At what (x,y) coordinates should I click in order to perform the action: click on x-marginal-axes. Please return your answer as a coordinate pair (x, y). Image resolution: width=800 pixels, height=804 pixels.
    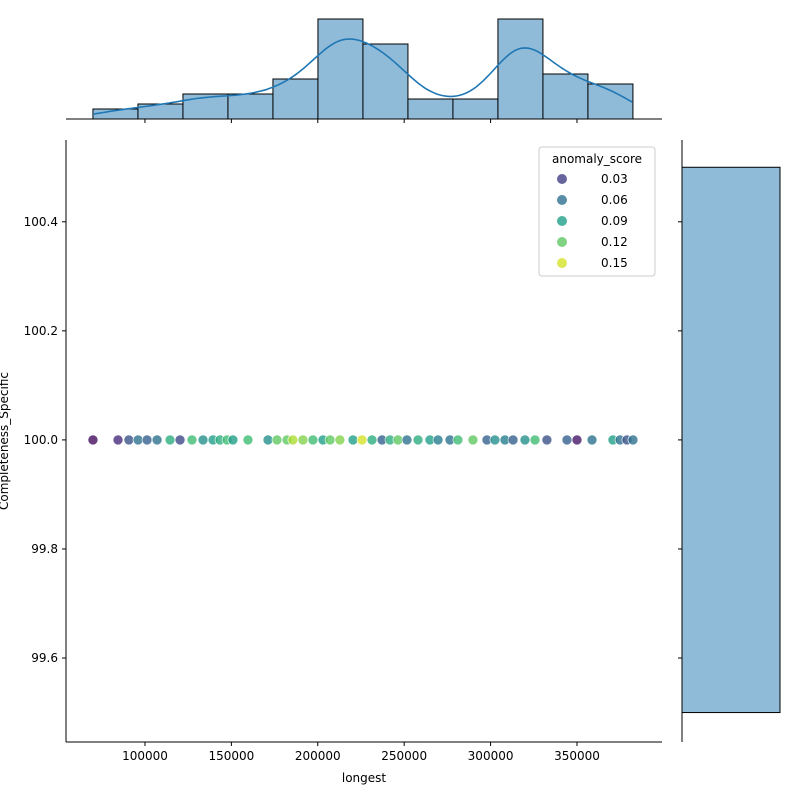
    Looking at the image, I should click on (364, 70).